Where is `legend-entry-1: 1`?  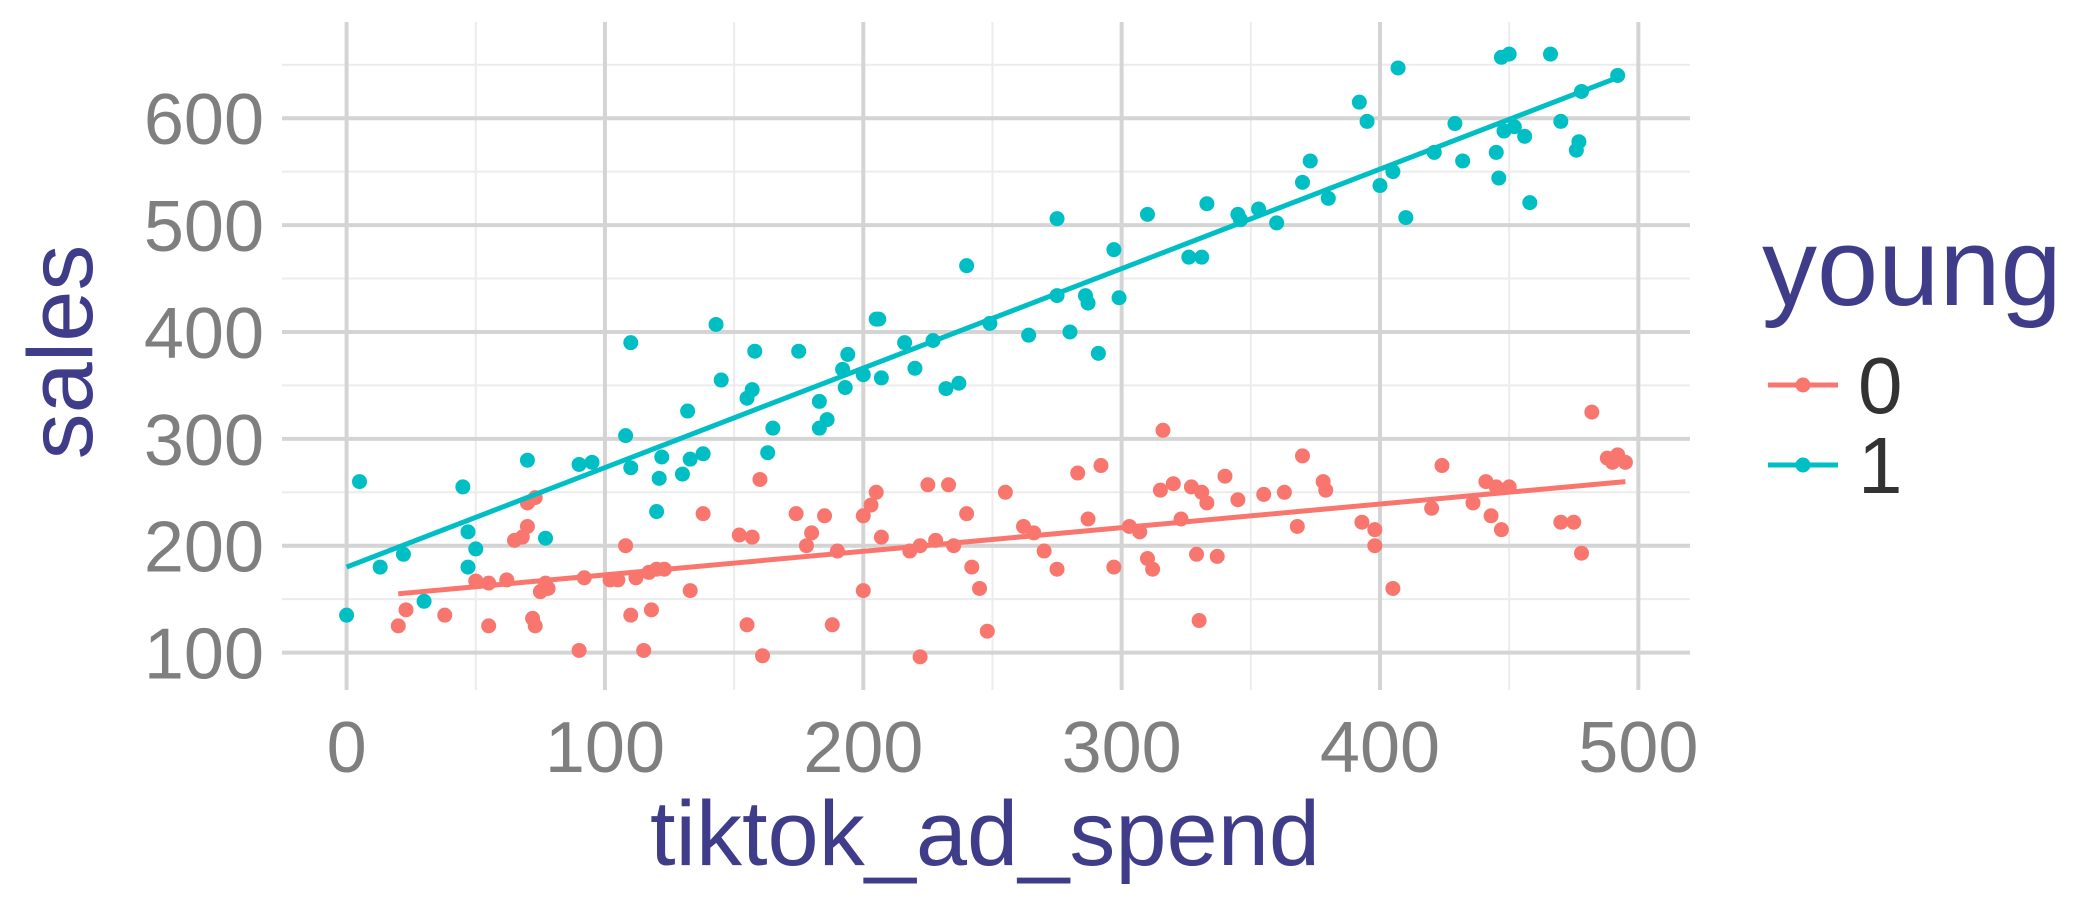
legend-entry-1: 1 is located at coordinates (1835, 465).